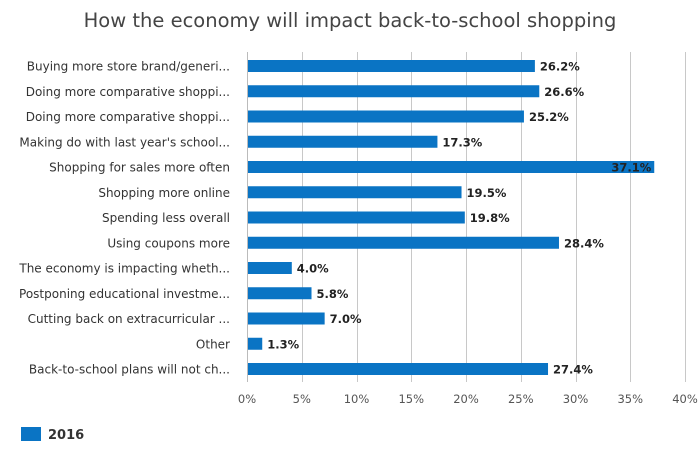 The image size is (700, 471). I want to click on category-label: Shopping for sales more often, so click(139, 168).